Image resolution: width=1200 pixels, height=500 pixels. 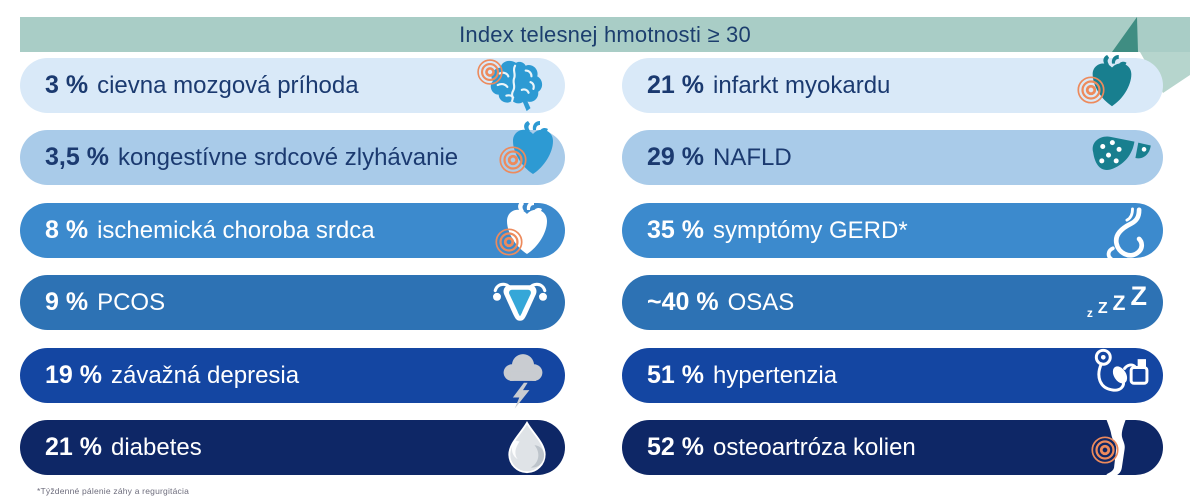 What do you see at coordinates (292, 302) in the screenshot?
I see `condition-pill-pcos: 9 % PCOS` at bounding box center [292, 302].